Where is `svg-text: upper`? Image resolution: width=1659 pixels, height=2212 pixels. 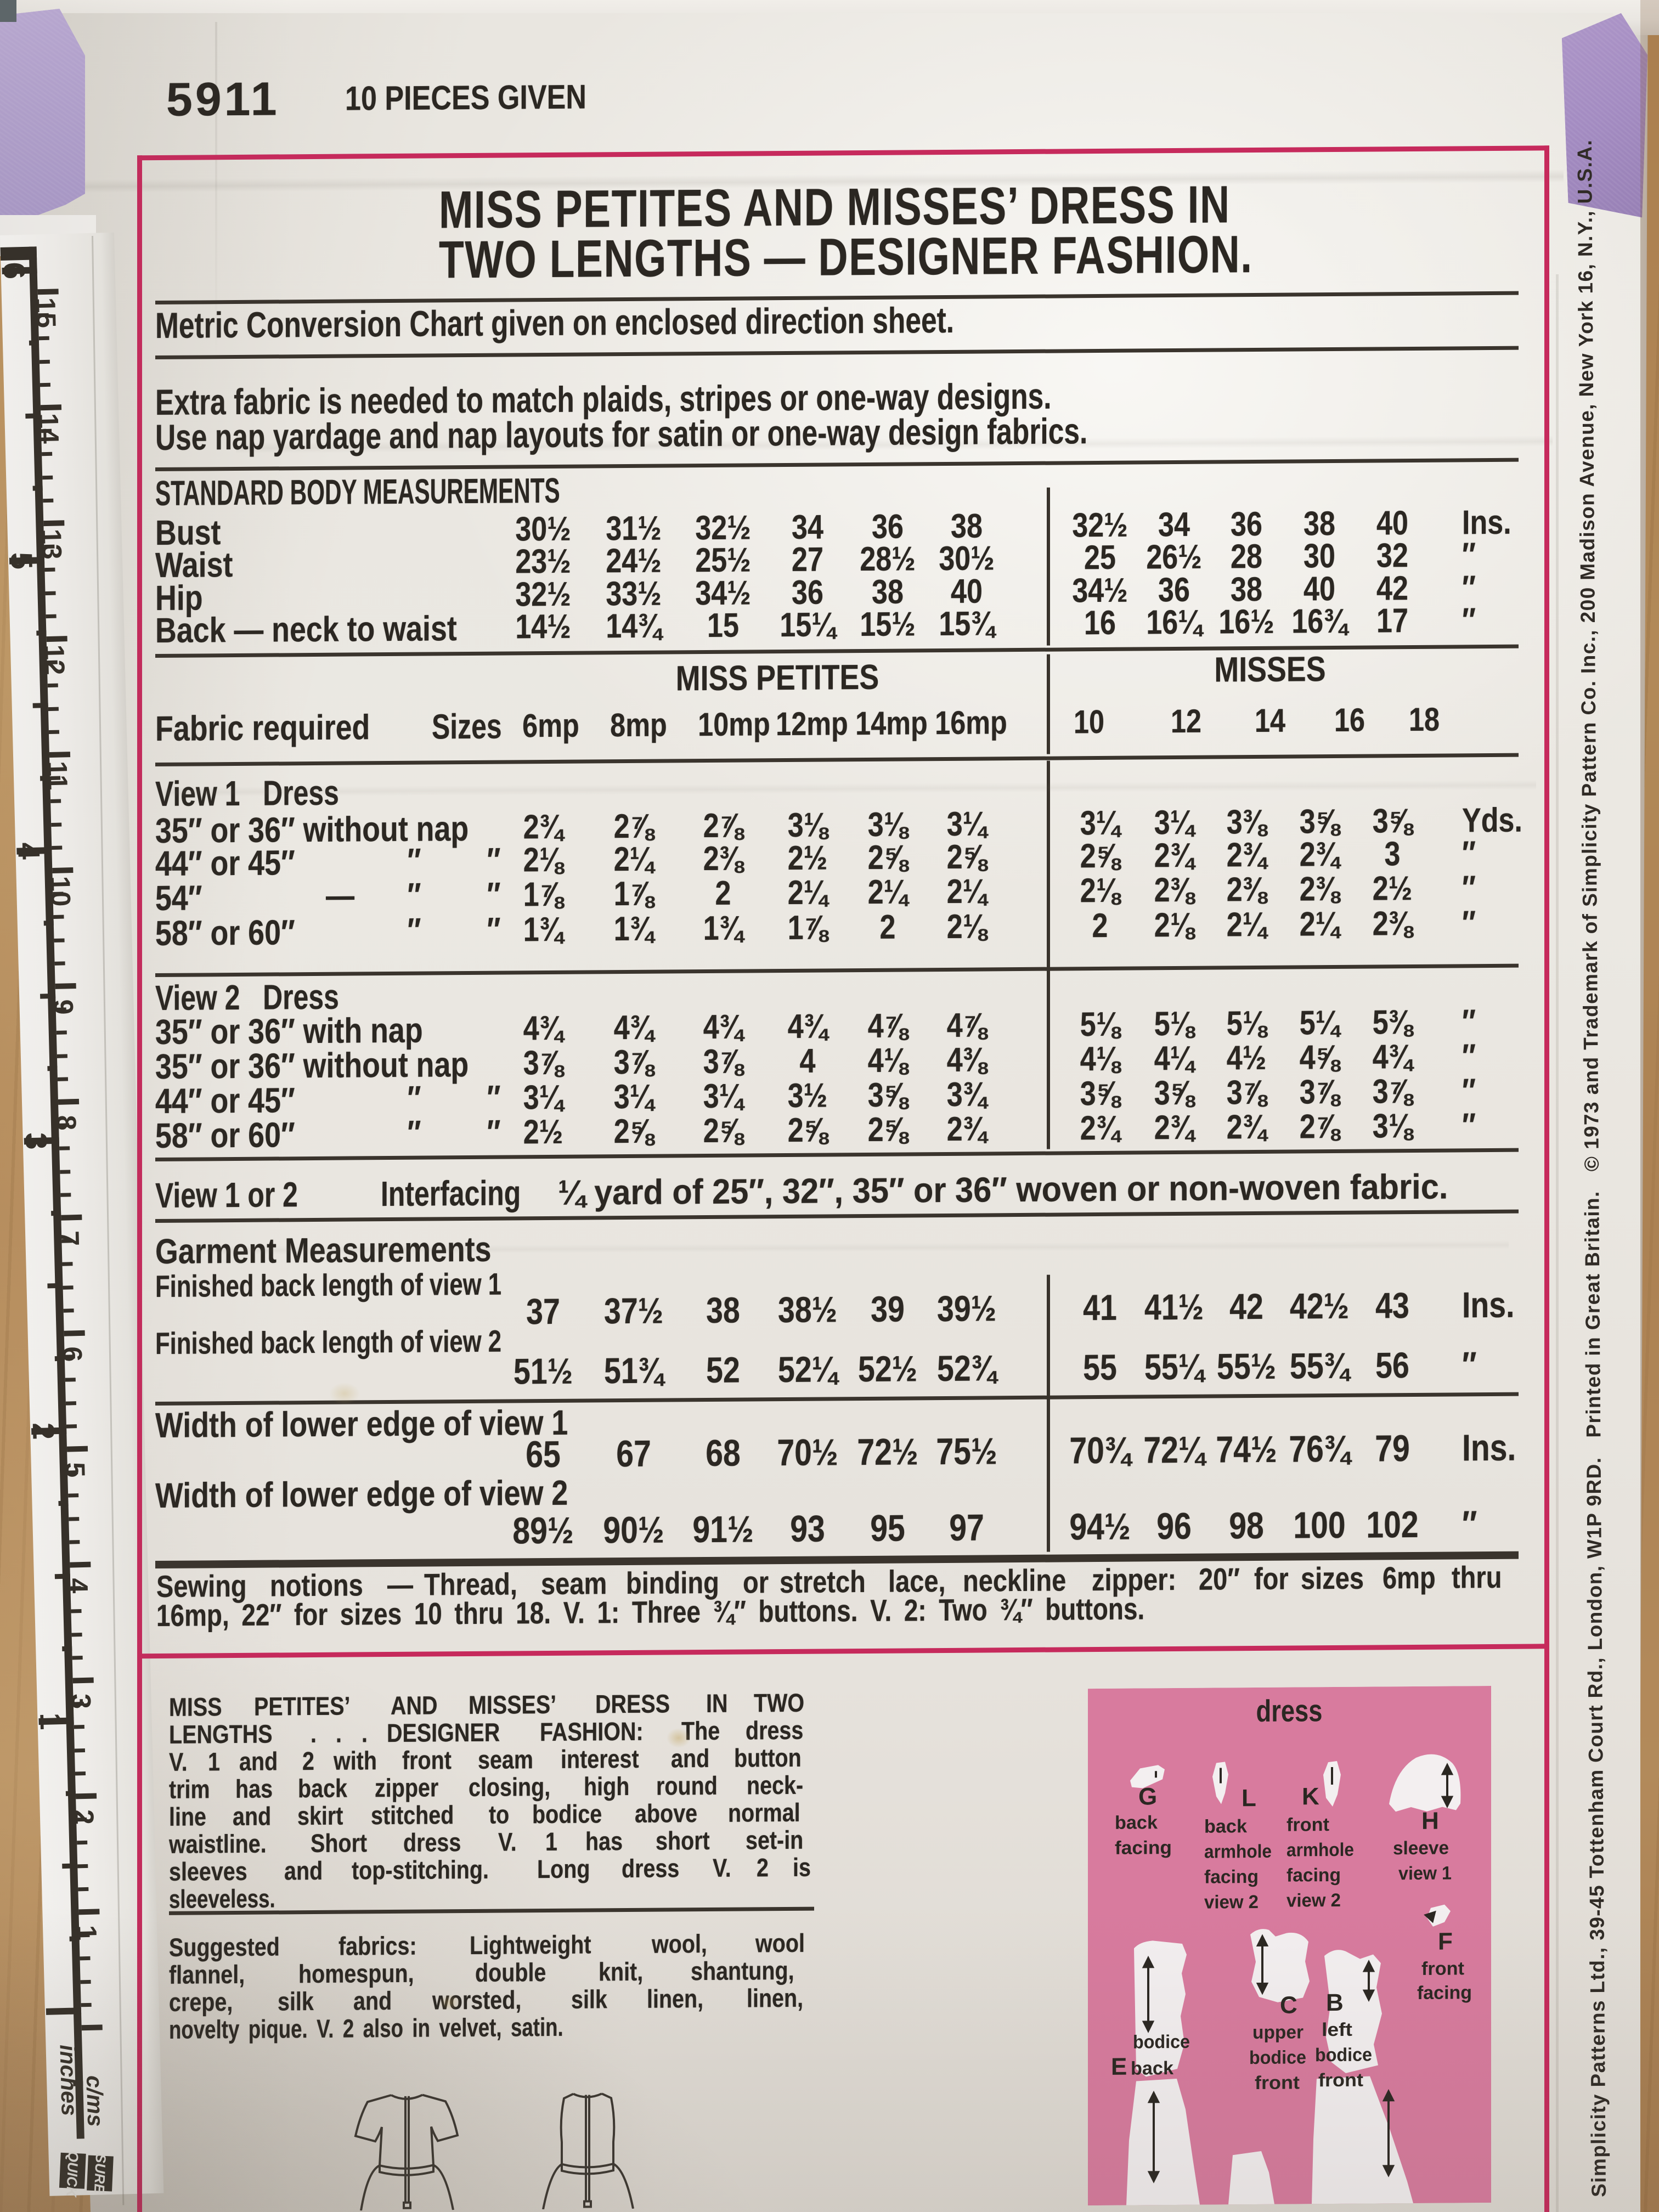 svg-text: upper is located at coordinates (1278, 2033).